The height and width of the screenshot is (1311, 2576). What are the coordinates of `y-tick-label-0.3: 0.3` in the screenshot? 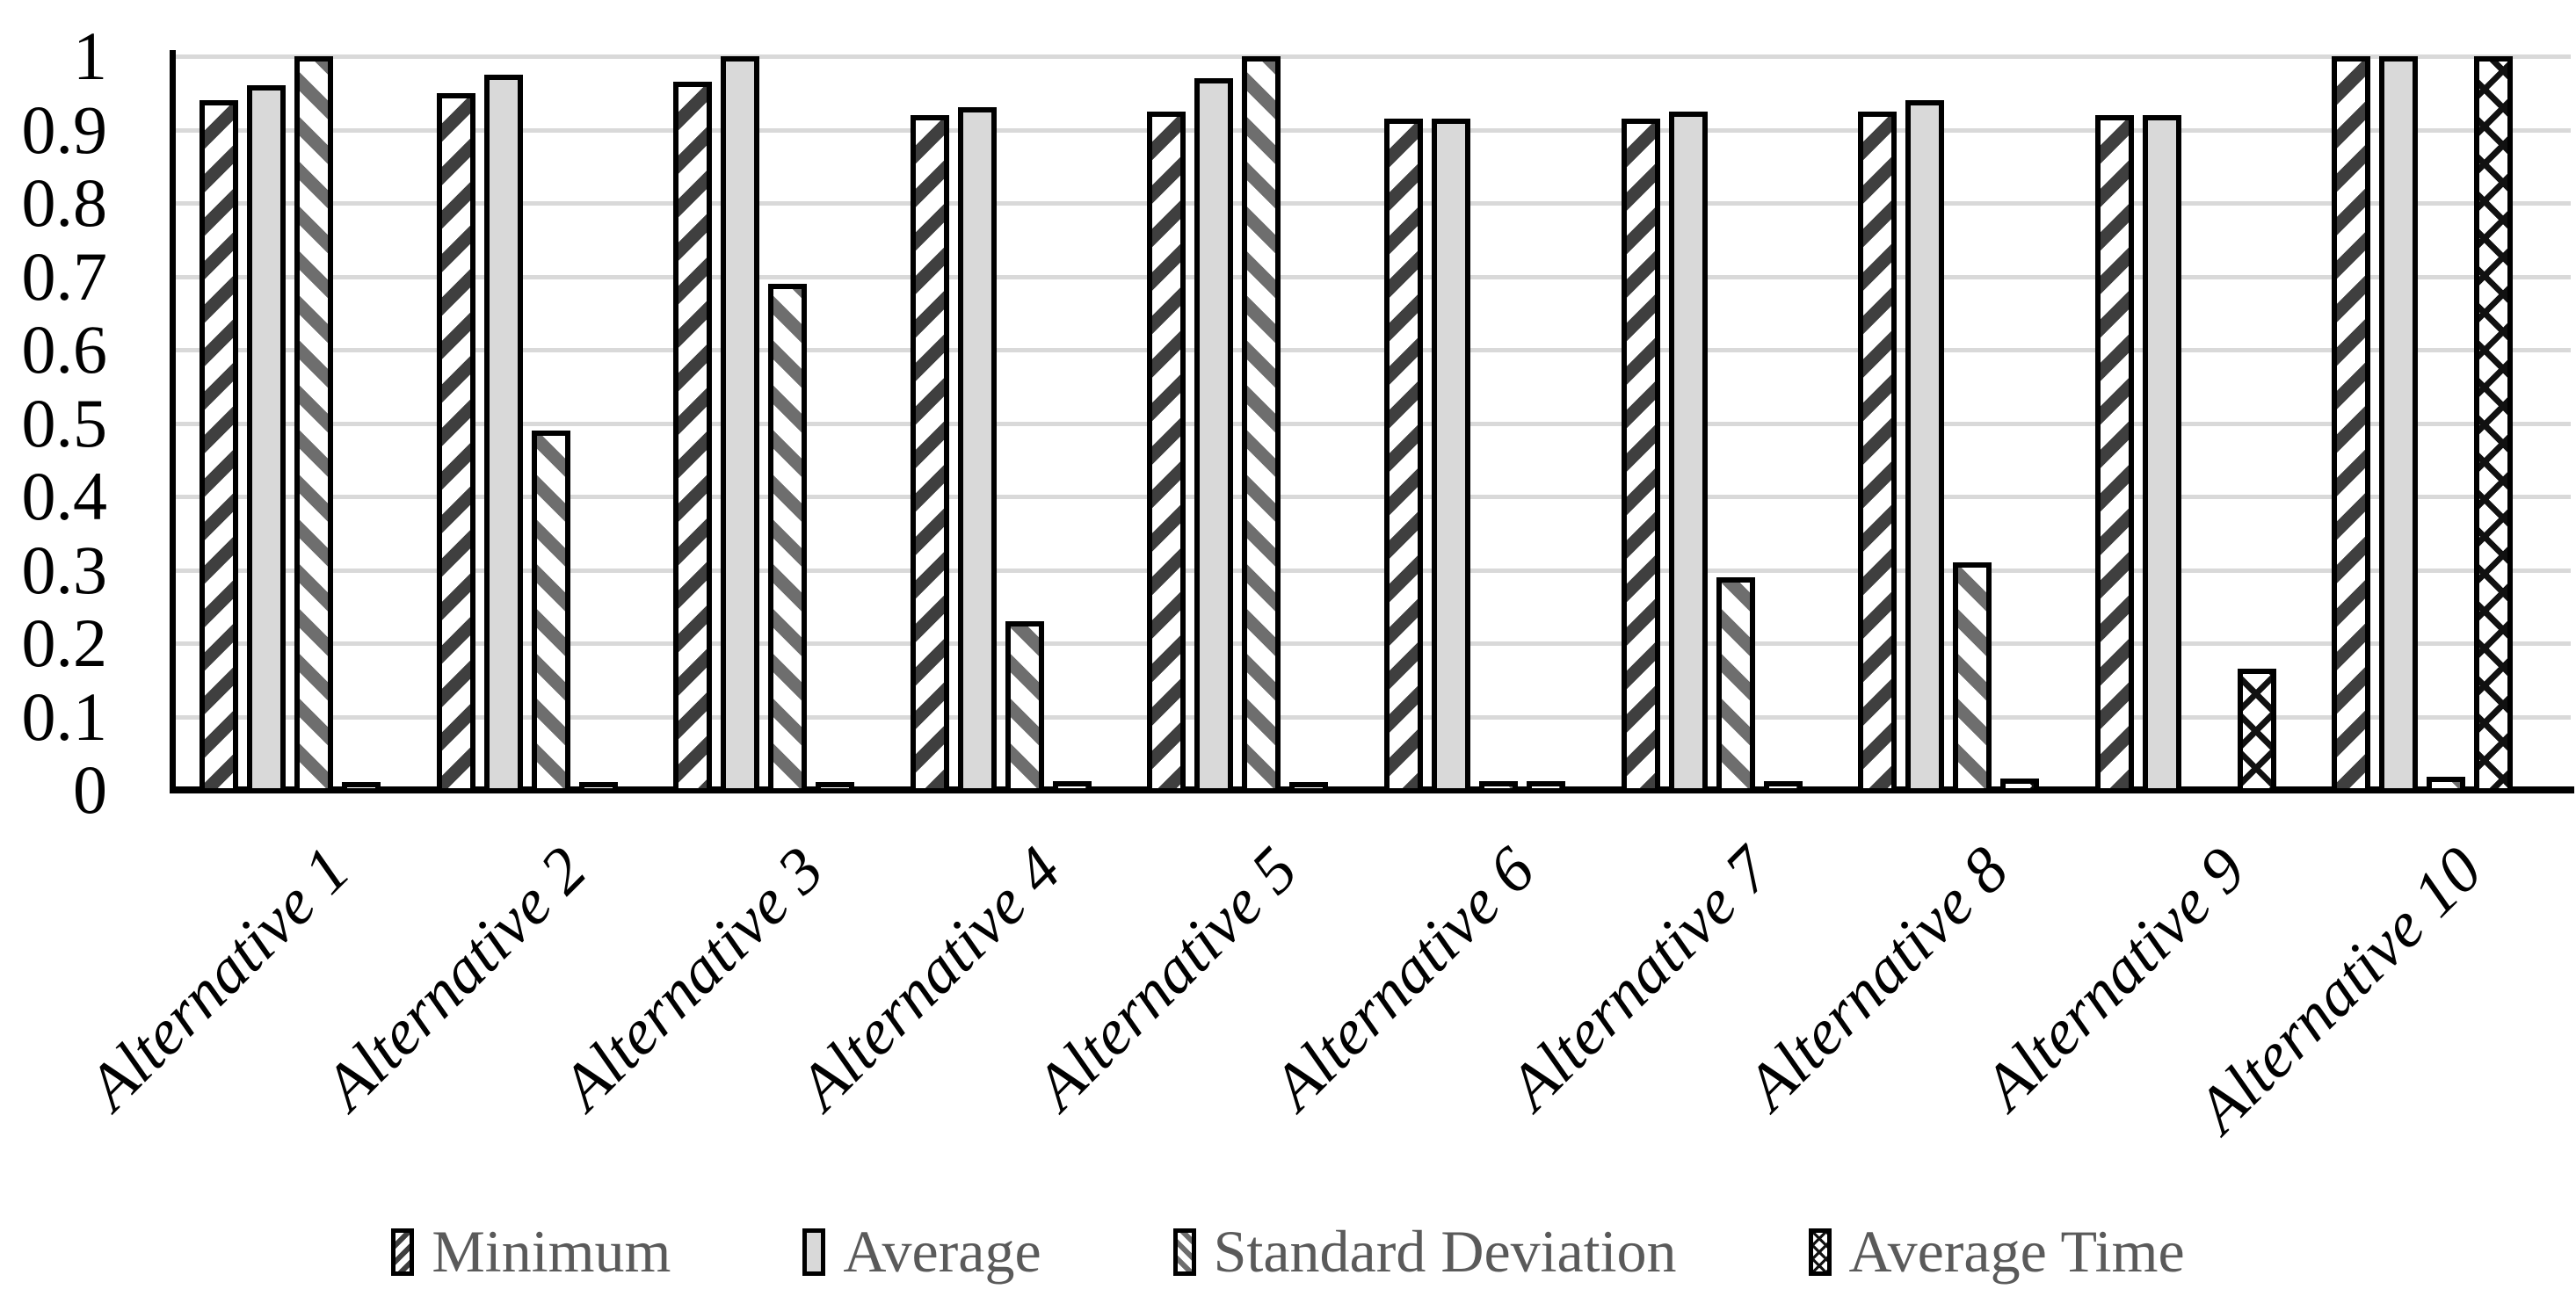 It's located at (64, 569).